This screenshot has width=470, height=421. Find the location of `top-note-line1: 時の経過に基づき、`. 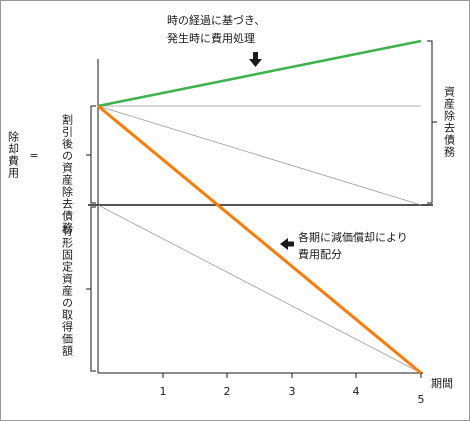

top-note-line1: 時の経過に基づき、 is located at coordinates (216, 20).